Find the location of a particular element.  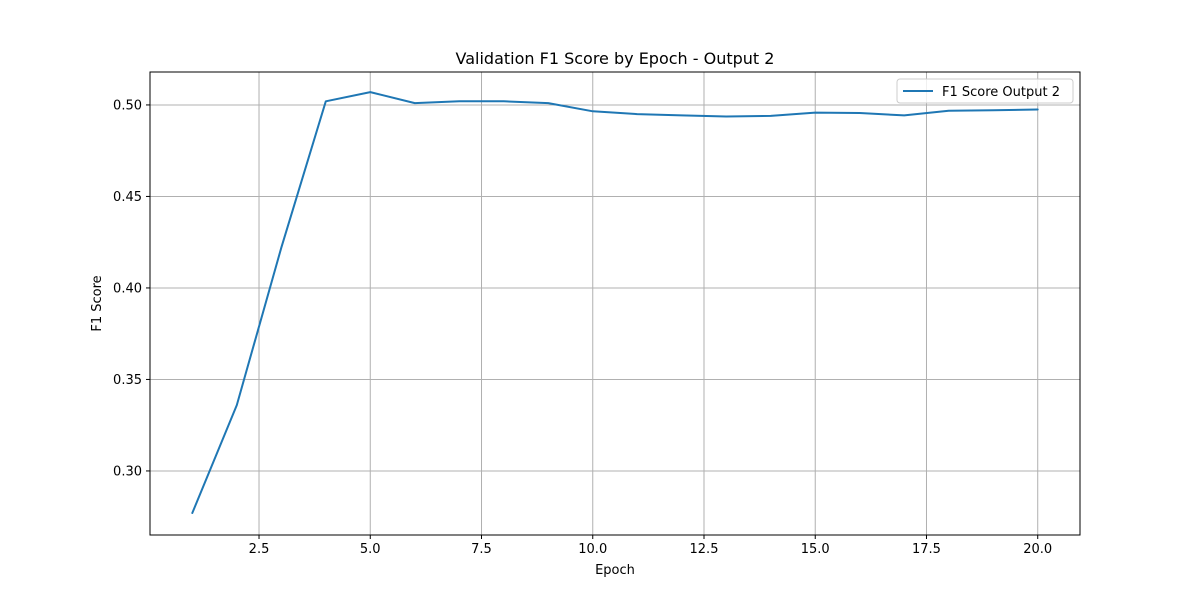

y-tick-label: 0.40 is located at coordinates (127, 288).